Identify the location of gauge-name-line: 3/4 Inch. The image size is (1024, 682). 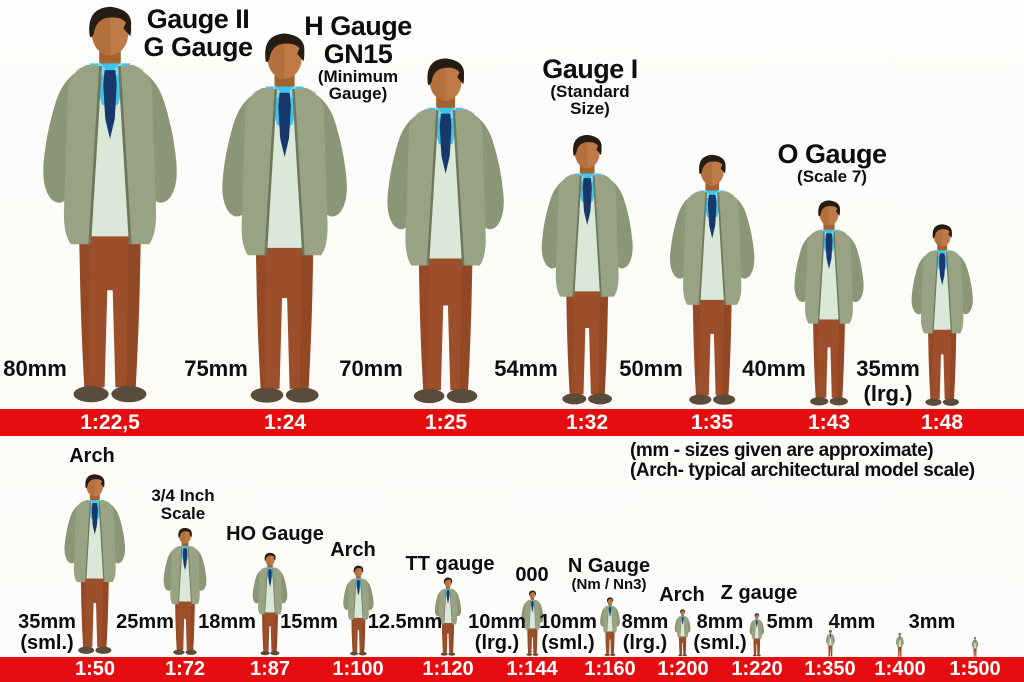
(183, 495).